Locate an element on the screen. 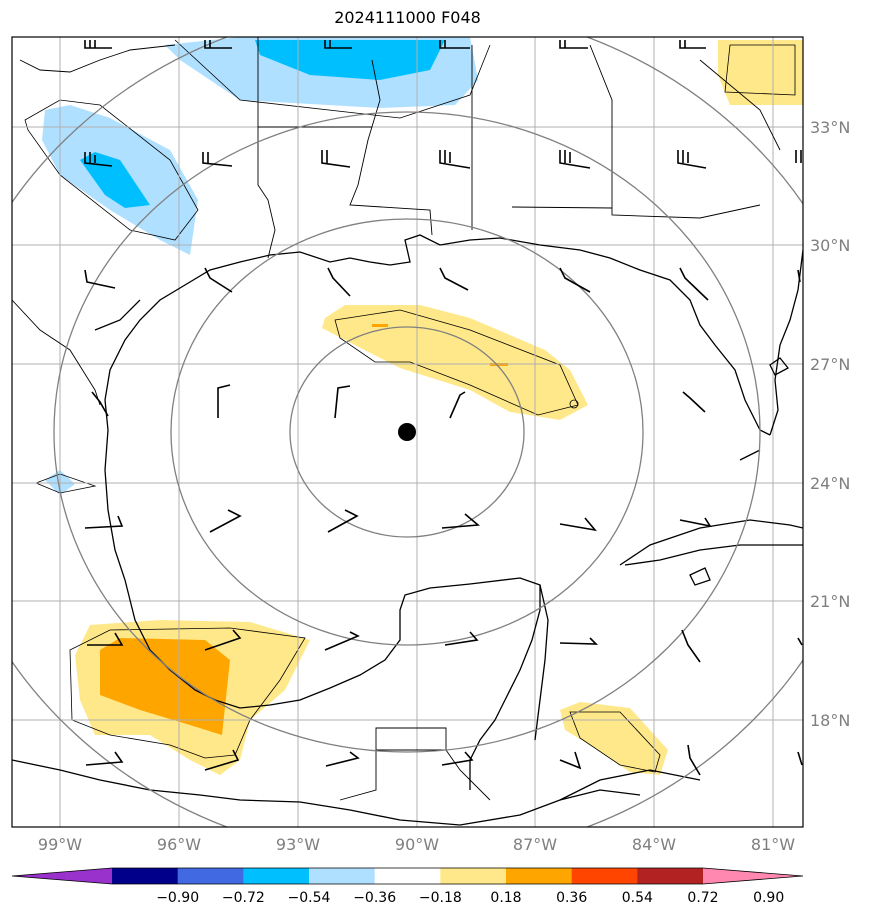  coastline-isle-of-youth is located at coordinates (700, 576).